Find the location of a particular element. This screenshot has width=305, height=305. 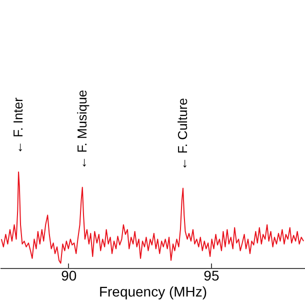

x-tick-label: 95 is located at coordinates (212, 276).